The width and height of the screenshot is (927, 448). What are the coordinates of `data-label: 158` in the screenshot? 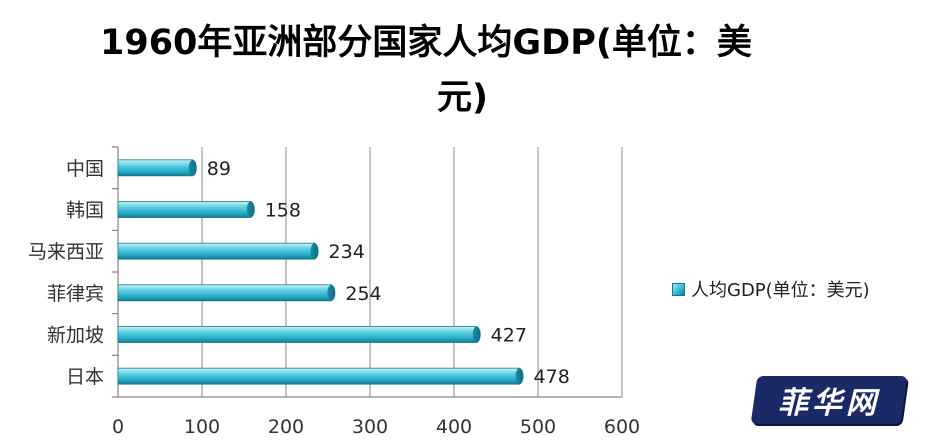 It's located at (283, 211).